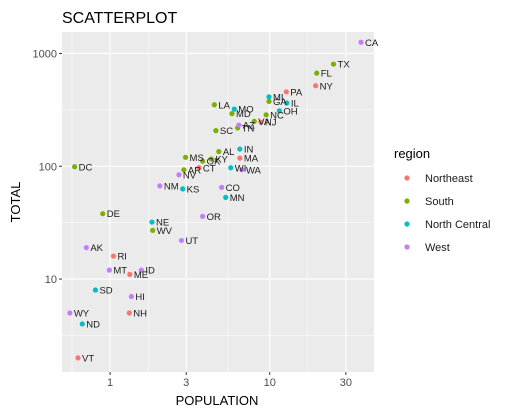 The image size is (510, 416). Describe the element at coordinates (346, 383) in the screenshot. I see `x-tick-label: 30` at that location.